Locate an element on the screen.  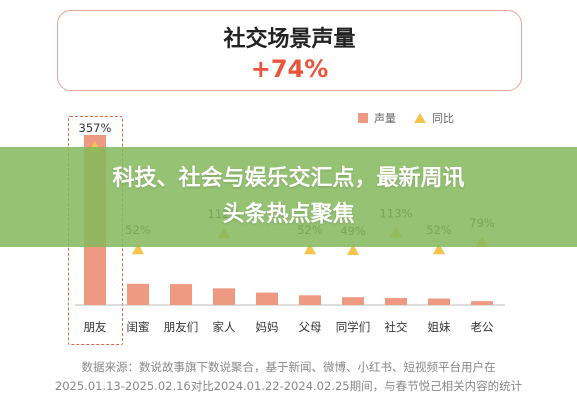
headline-line-2: 头条热点聚焦 is located at coordinates (288, 214).